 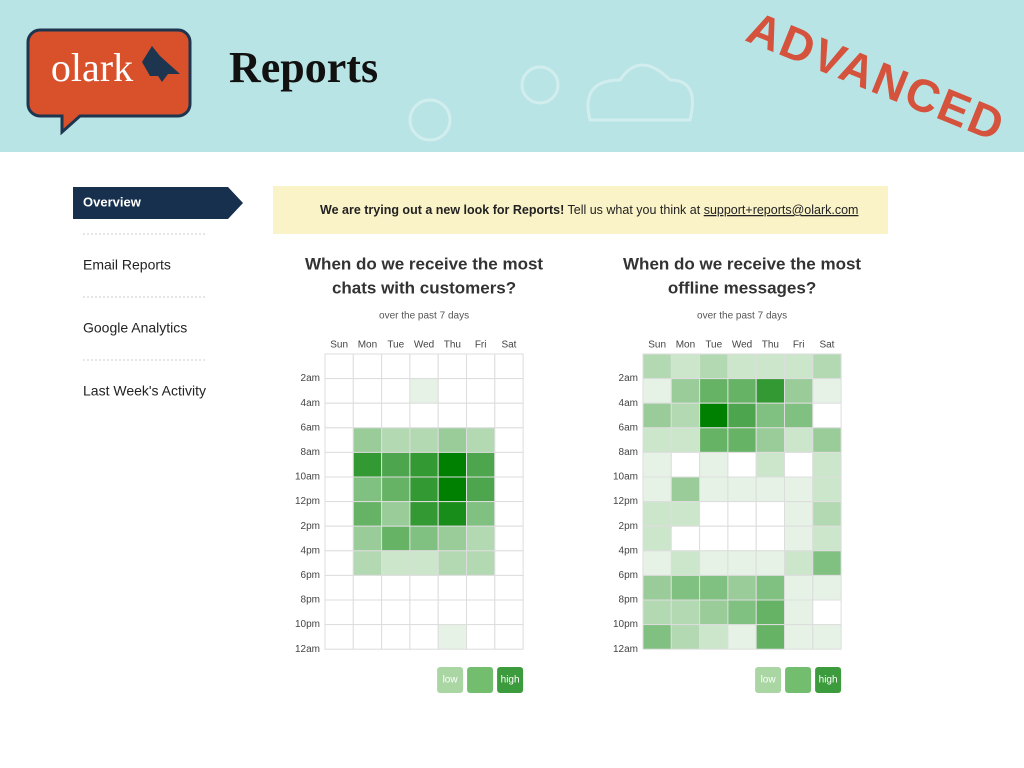 I want to click on hour-label: 2am, so click(x=310, y=378).